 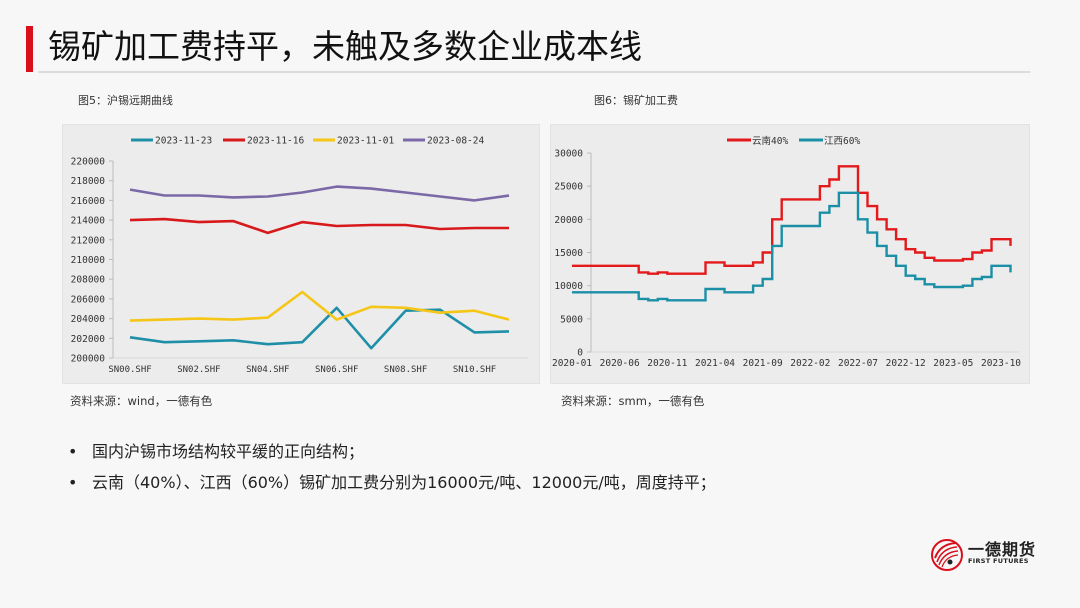 I want to click on bullet-text: 国内沪锡市场结构较平缓的正向结构；, so click(x=228, y=451).